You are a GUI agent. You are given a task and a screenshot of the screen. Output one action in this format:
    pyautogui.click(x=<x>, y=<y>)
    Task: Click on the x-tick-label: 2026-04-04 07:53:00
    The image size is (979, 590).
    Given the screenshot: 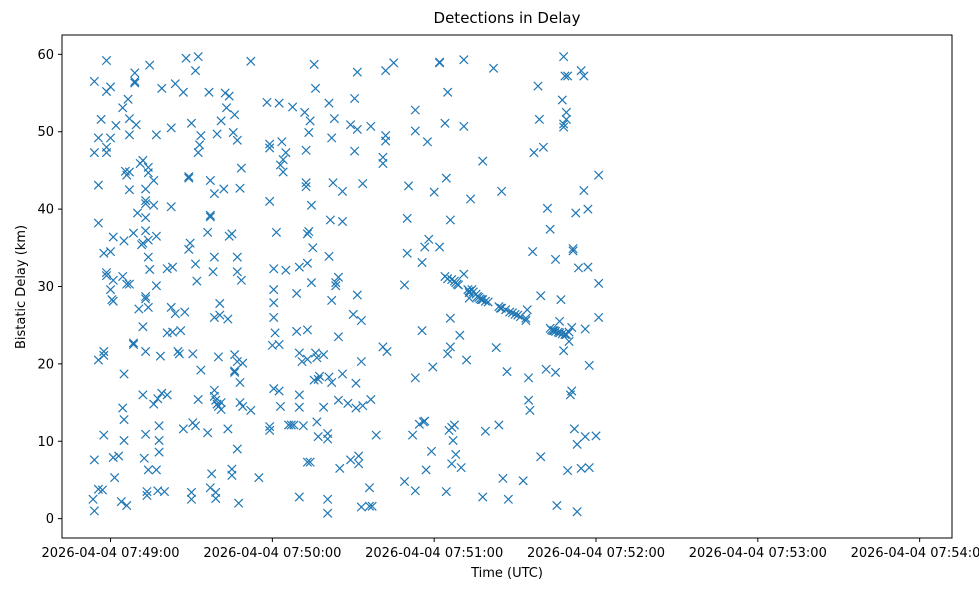 What is the action you would take?
    pyautogui.click(x=758, y=553)
    